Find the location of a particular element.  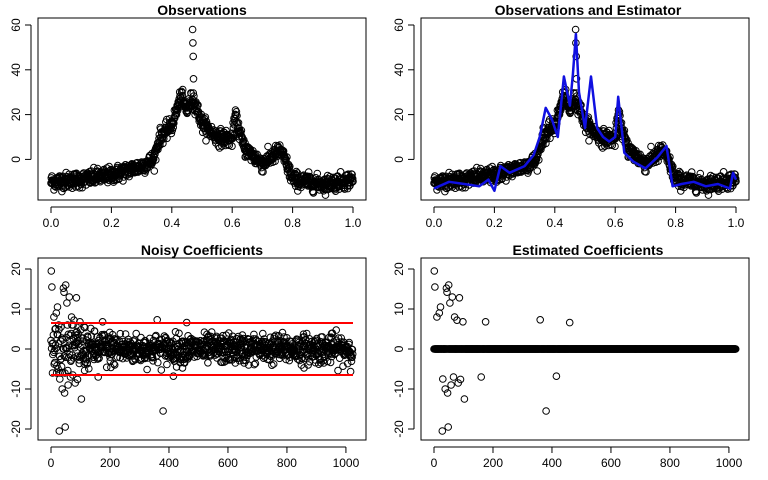

chart-title: Noisy Coefficients is located at coordinates (202, 250).